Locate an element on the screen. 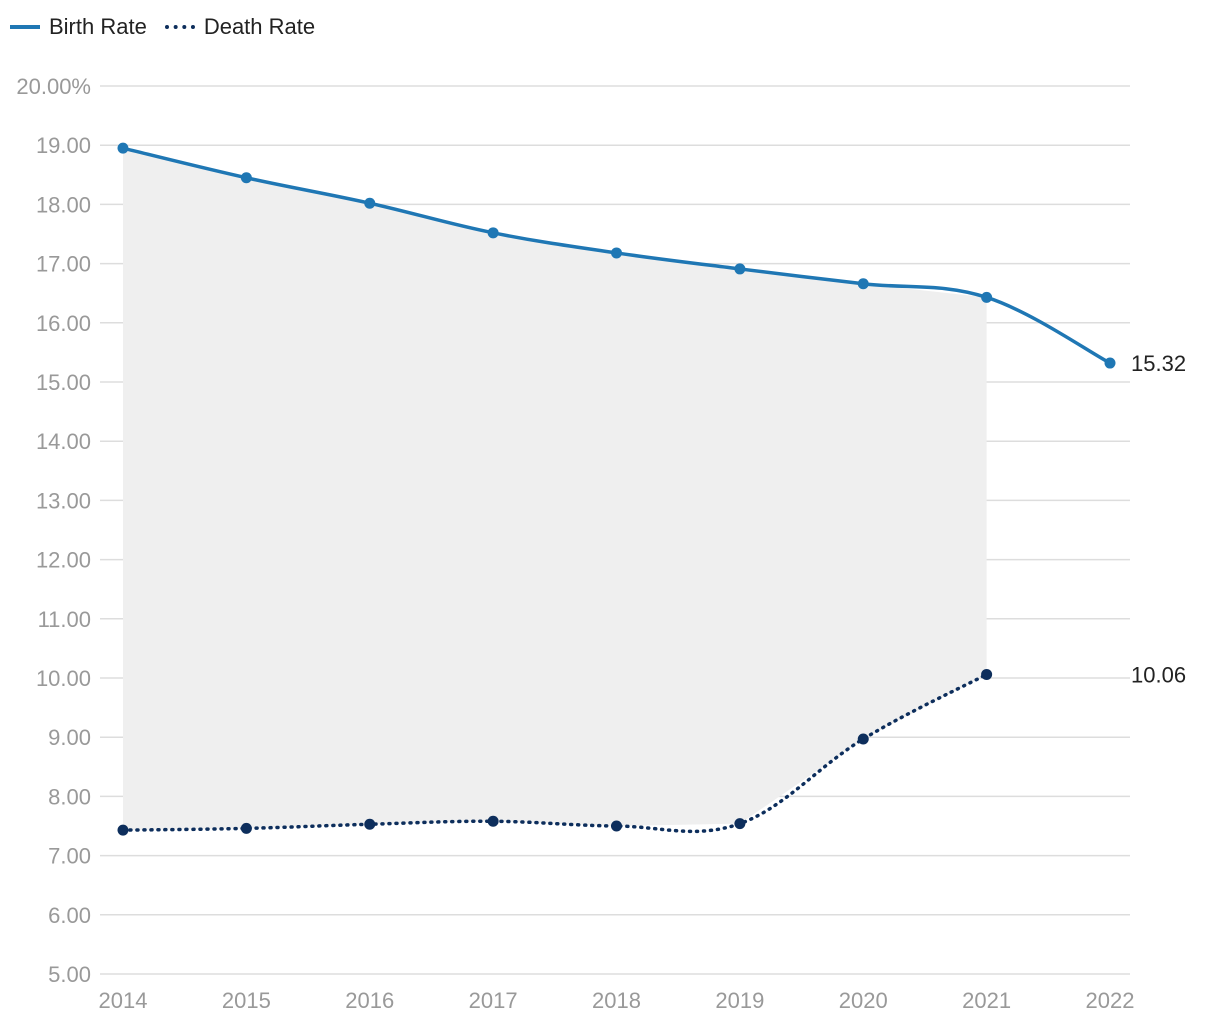  y-tick-label: 12.00 is located at coordinates (63, 560).